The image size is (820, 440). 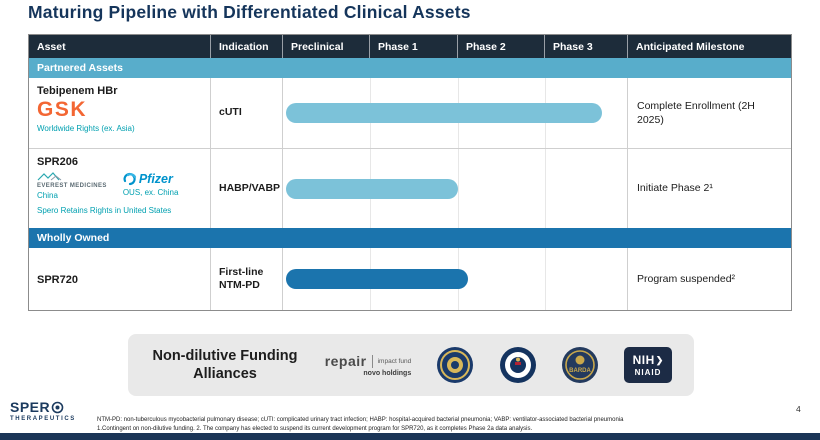 What do you see at coordinates (696, 112) in the screenshot?
I see `milestone-cell: Complete Enrollment (2H 2025)` at bounding box center [696, 112].